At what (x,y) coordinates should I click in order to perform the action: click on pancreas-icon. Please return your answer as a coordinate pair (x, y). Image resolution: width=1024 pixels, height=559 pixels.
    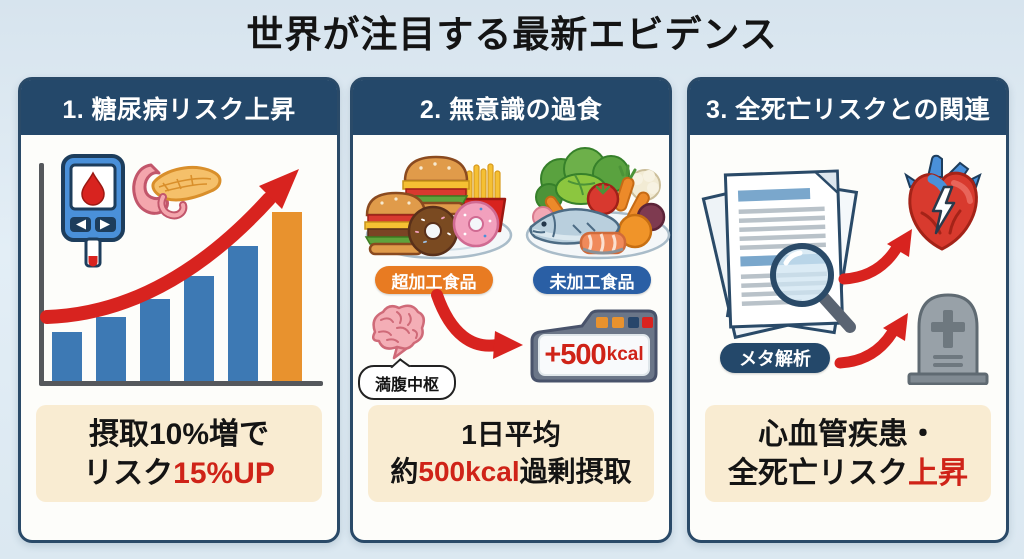
    Looking at the image, I should click on (177, 191).